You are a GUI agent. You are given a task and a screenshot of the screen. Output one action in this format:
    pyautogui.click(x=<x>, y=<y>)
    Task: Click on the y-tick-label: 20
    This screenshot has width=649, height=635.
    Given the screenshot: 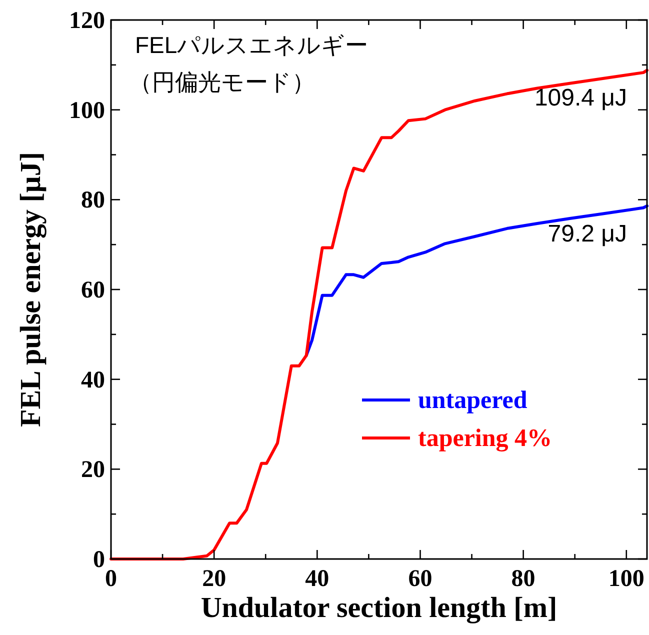 What is the action you would take?
    pyautogui.click(x=93, y=470)
    